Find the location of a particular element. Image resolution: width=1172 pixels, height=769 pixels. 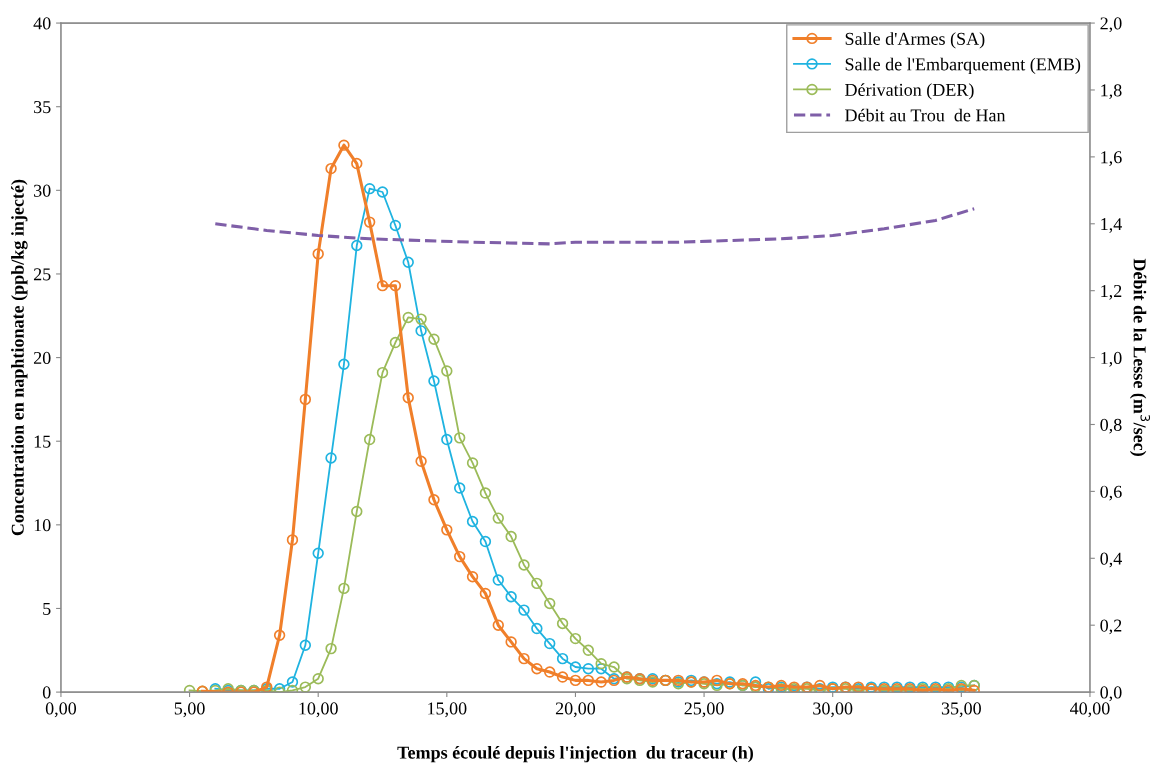

x-tick-label: 35,00 is located at coordinates (961, 710).